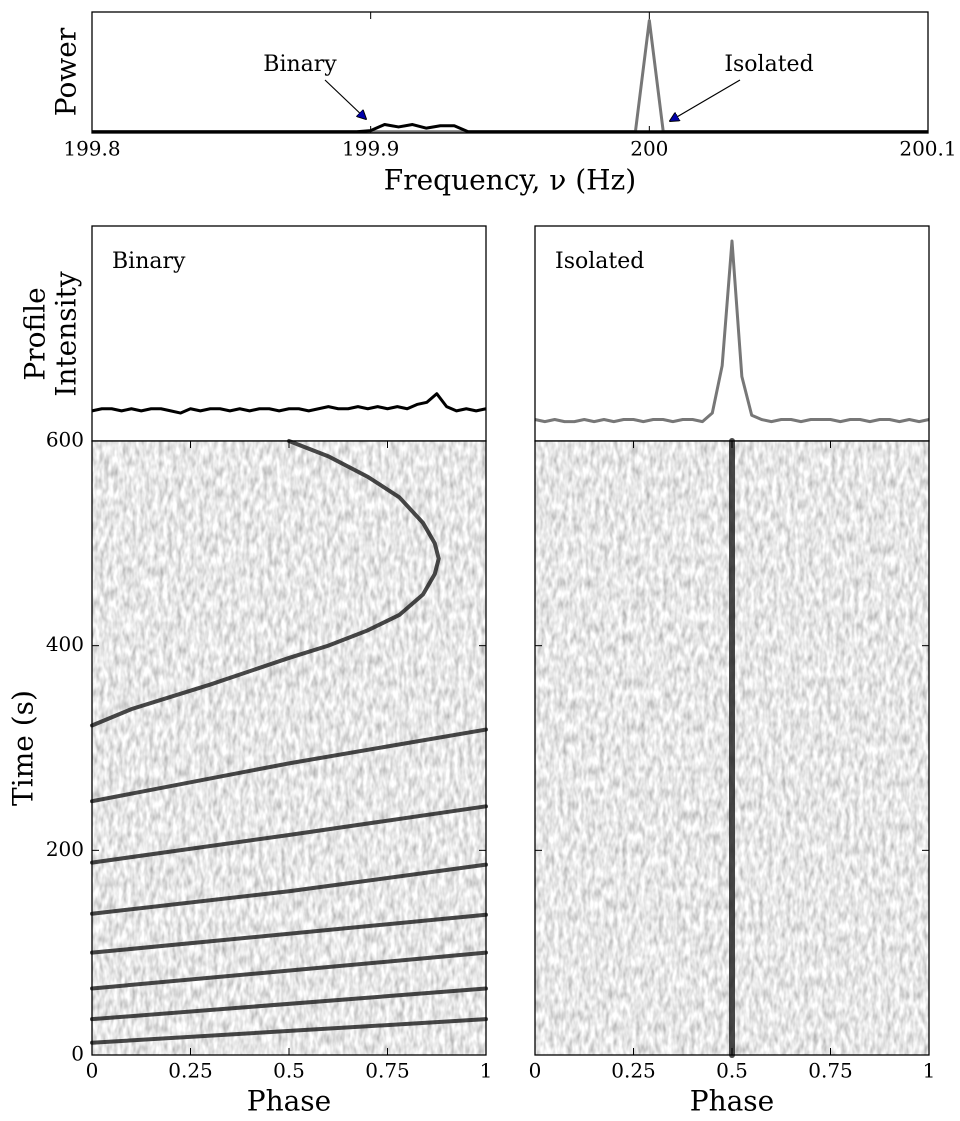 The height and width of the screenshot is (1121, 960). I want to click on panel-label: Isolated, so click(599, 261).